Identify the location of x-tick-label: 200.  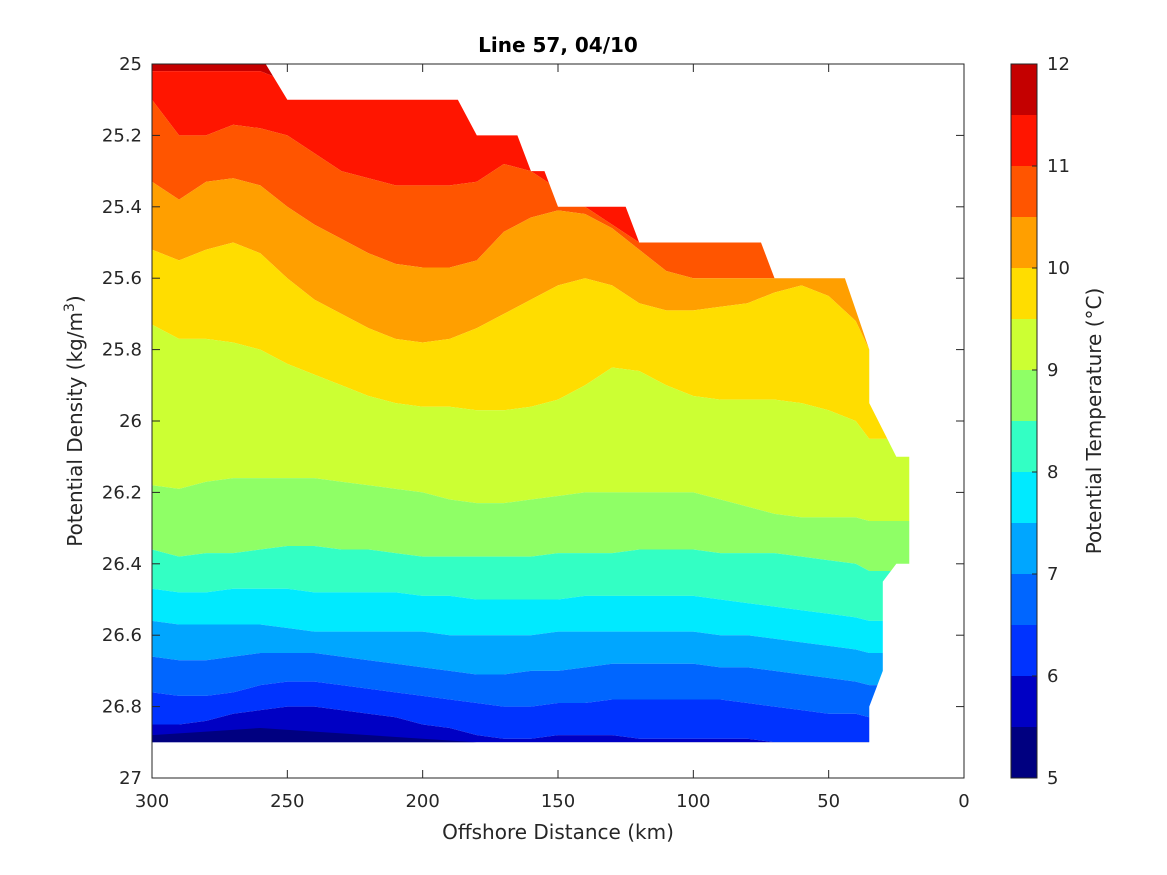
(422, 801).